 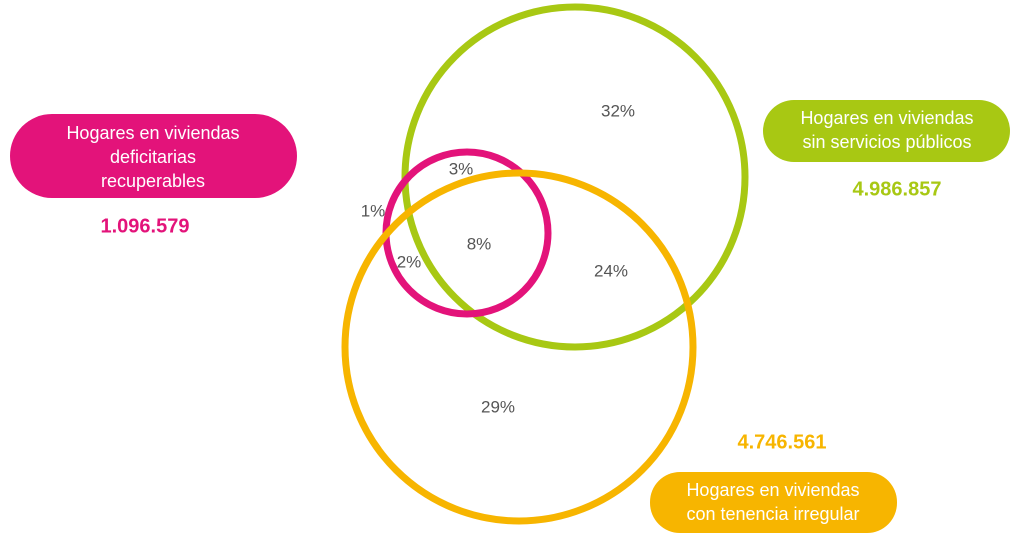 I want to click on region-label: 32%, so click(x=618, y=110).